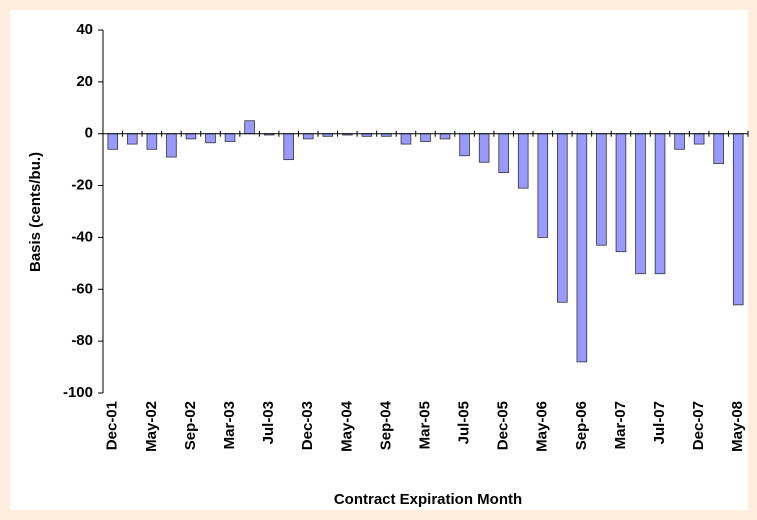  I want to click on y-axis-label: Basis (cents/bu.), so click(35, 212).